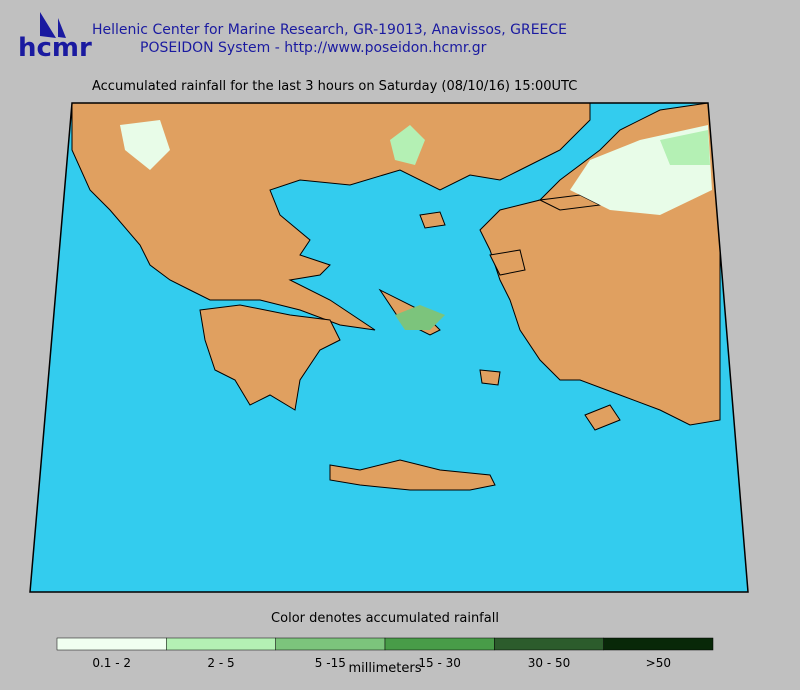 The width and height of the screenshot is (800, 690). What do you see at coordinates (111, 663) in the screenshot?
I see `legend-label: 0.1 - 2` at bounding box center [111, 663].